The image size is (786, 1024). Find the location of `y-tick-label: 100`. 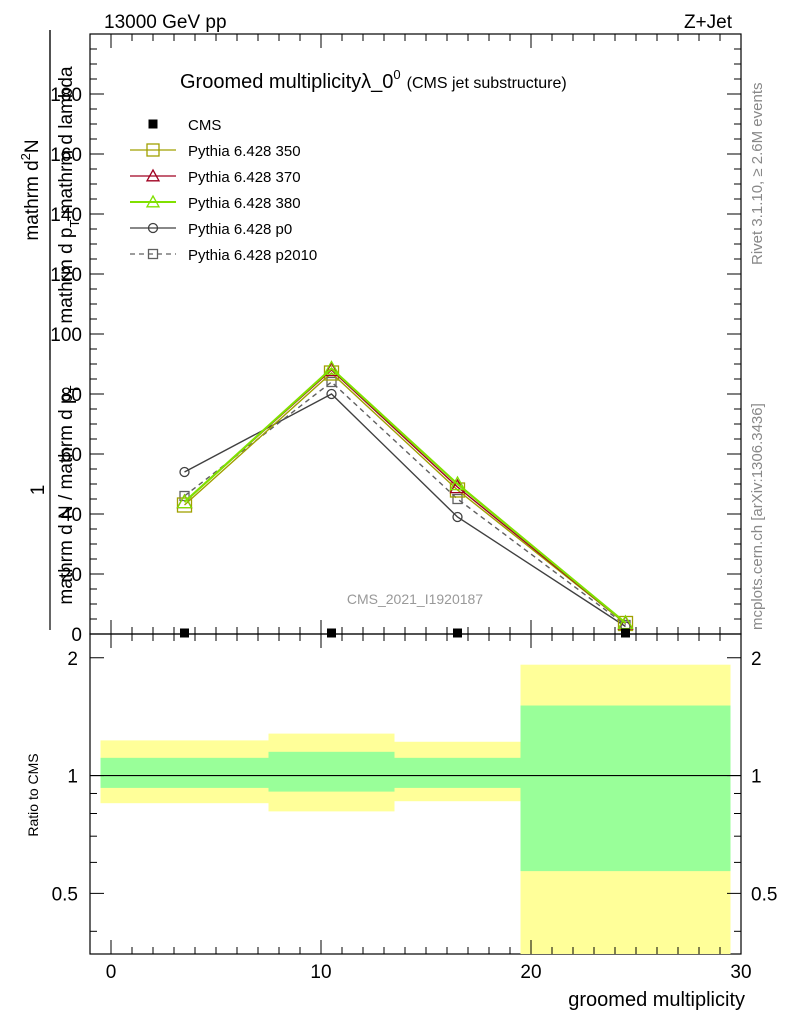

y-tick-label: 100 is located at coordinates (66, 335).